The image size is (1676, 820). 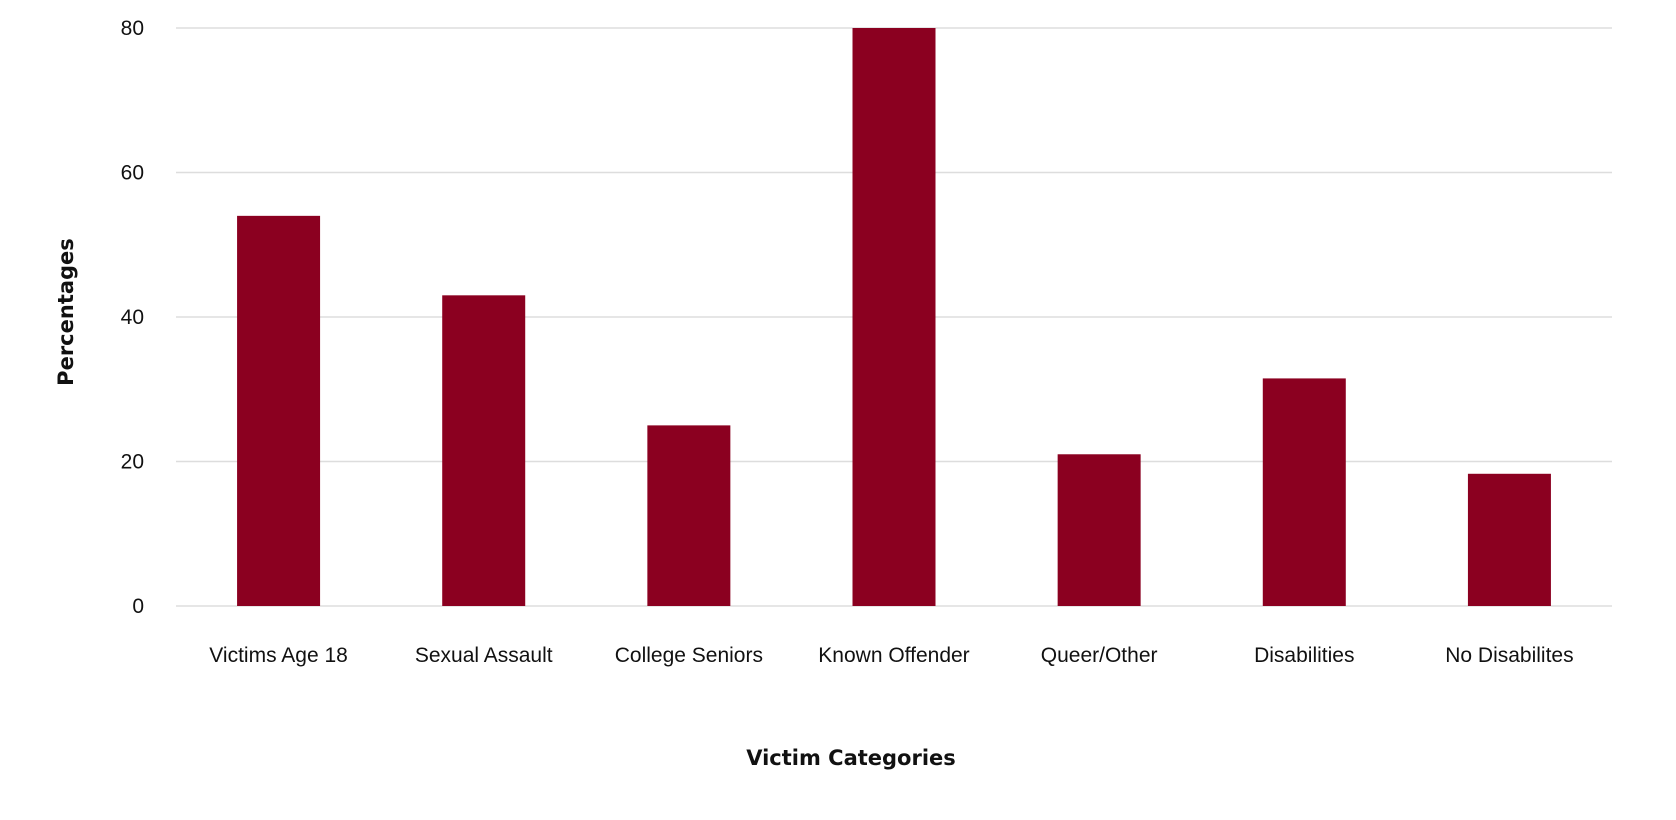 I want to click on x-category-label: Sexual Assault, so click(x=484, y=655).